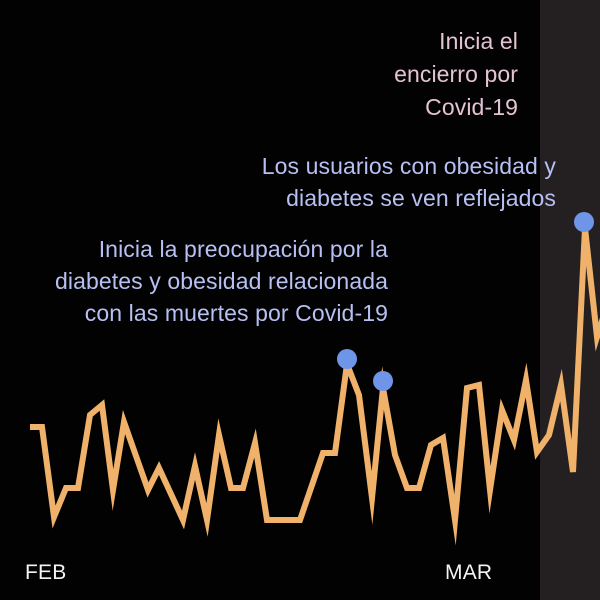 The width and height of the screenshot is (600, 600). What do you see at coordinates (469, 572) in the screenshot?
I see `x-axis-label-mar: MAR` at bounding box center [469, 572].